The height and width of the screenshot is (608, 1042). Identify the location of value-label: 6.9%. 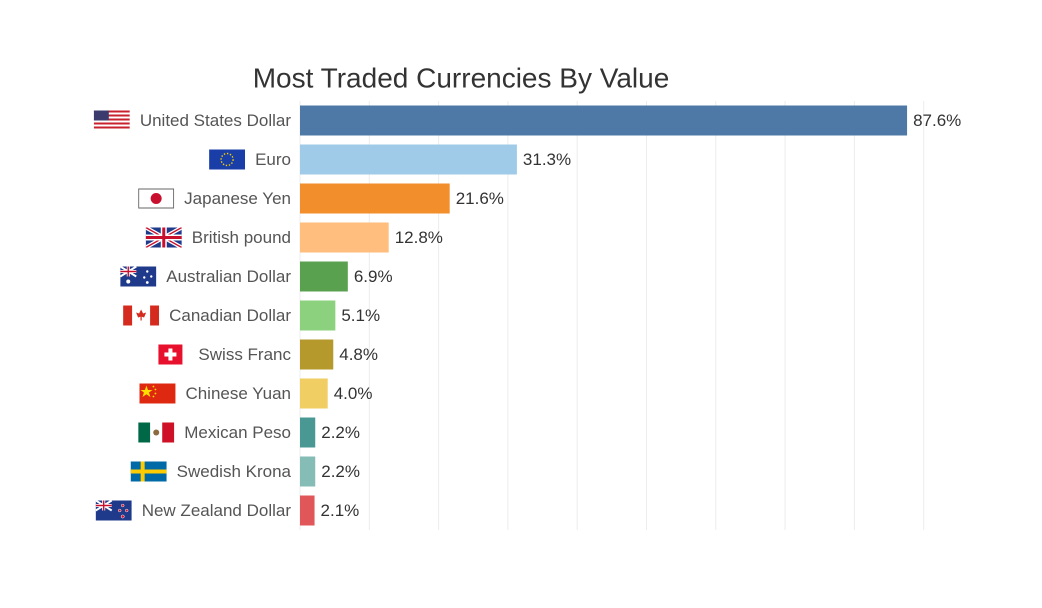
(373, 276).